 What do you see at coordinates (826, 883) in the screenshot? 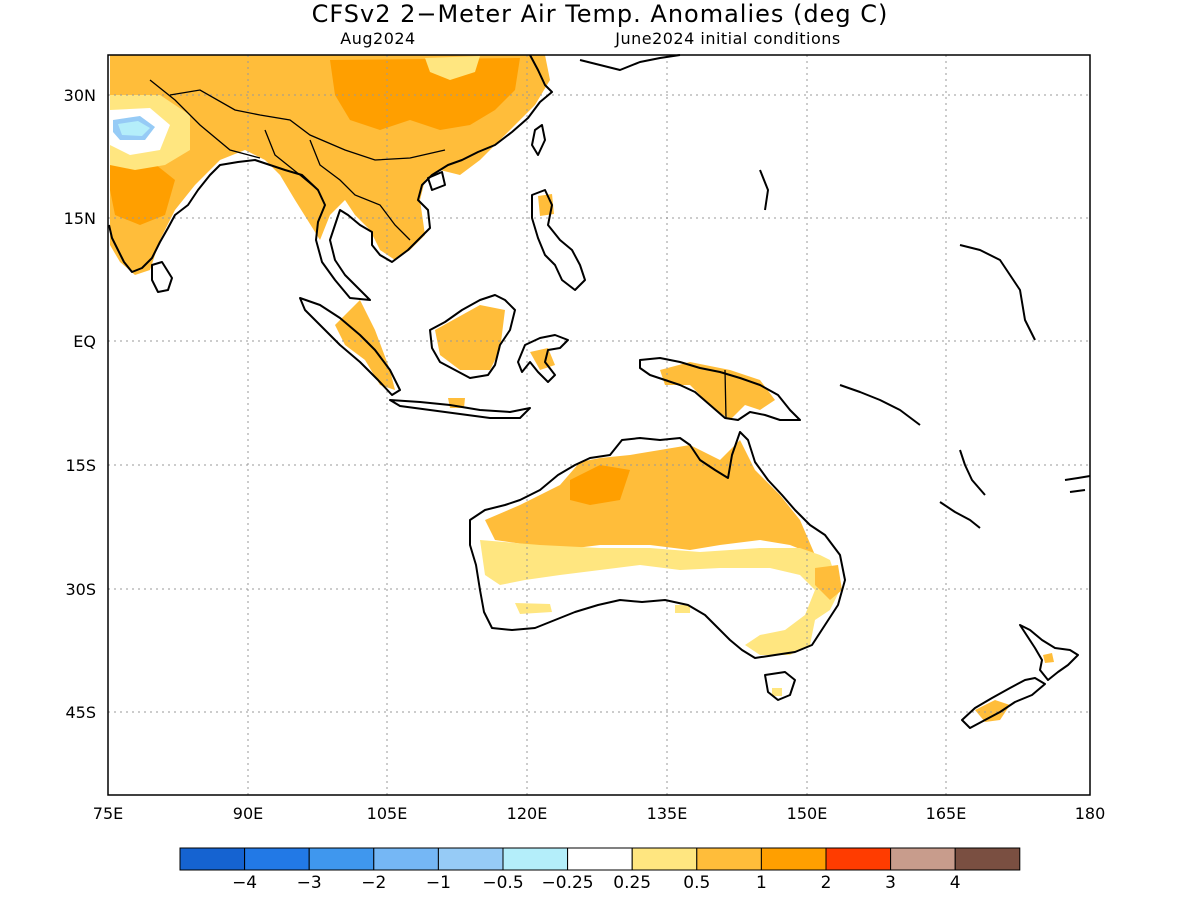
I see `colorbar-label: 2` at bounding box center [826, 883].